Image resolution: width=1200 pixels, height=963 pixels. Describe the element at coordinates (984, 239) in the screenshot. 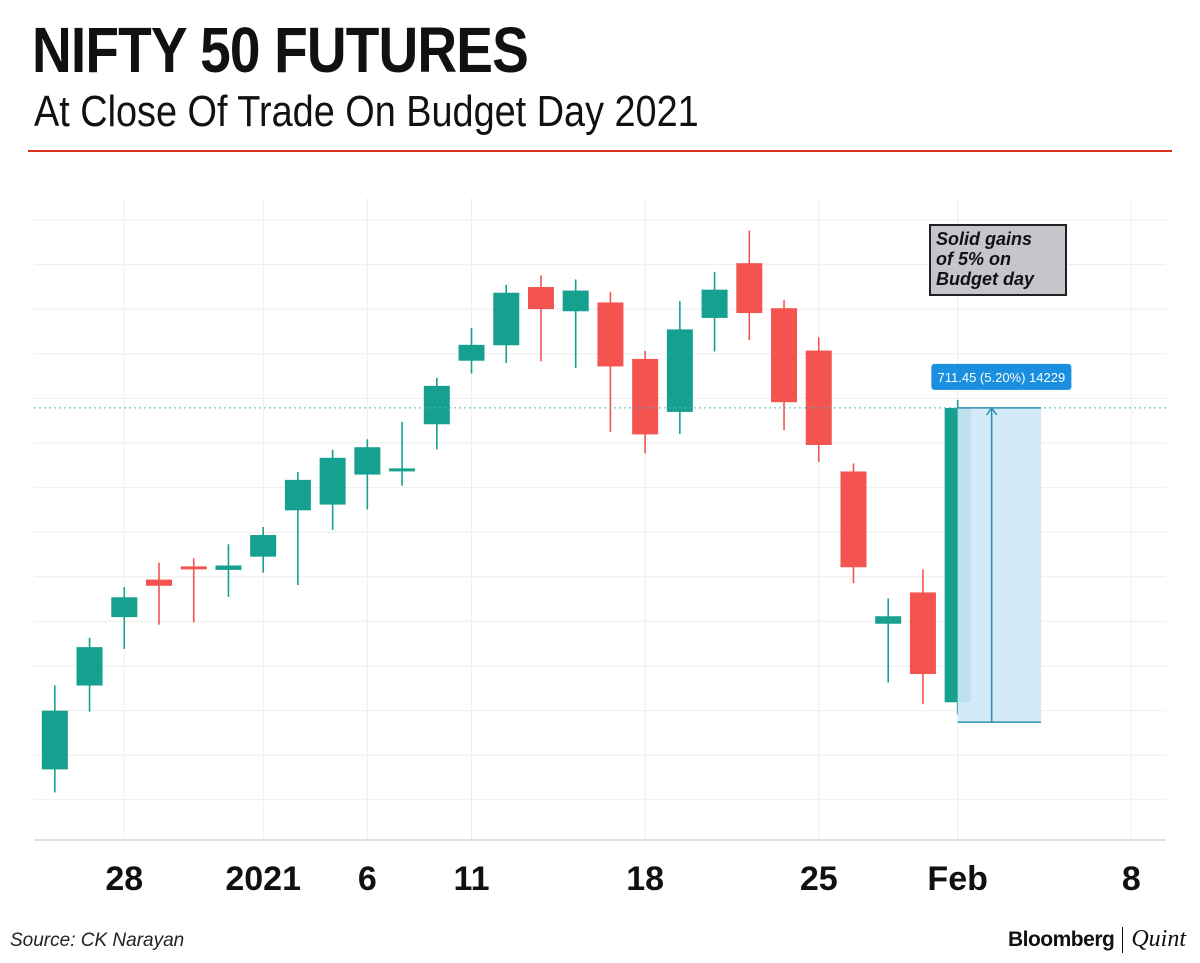

I see `annotation-text-line: Solid gains` at that location.